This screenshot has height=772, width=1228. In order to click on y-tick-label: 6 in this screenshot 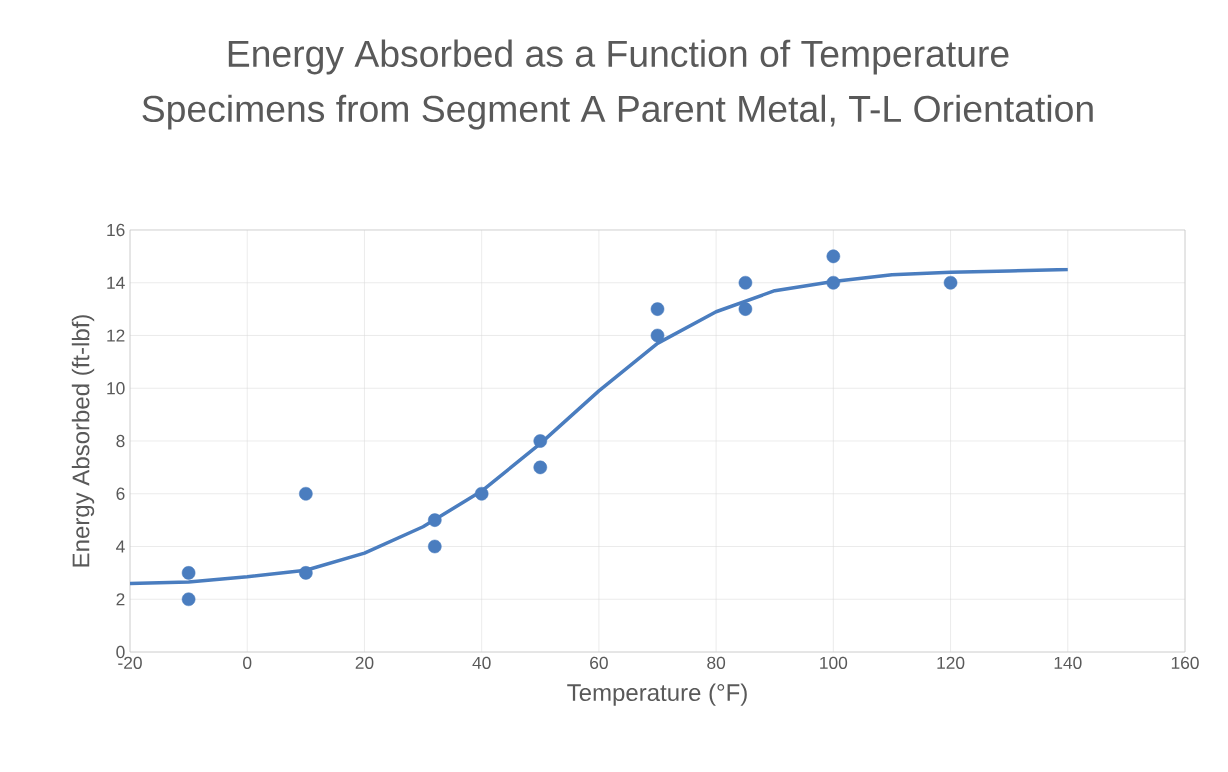, I will do `click(120, 493)`.